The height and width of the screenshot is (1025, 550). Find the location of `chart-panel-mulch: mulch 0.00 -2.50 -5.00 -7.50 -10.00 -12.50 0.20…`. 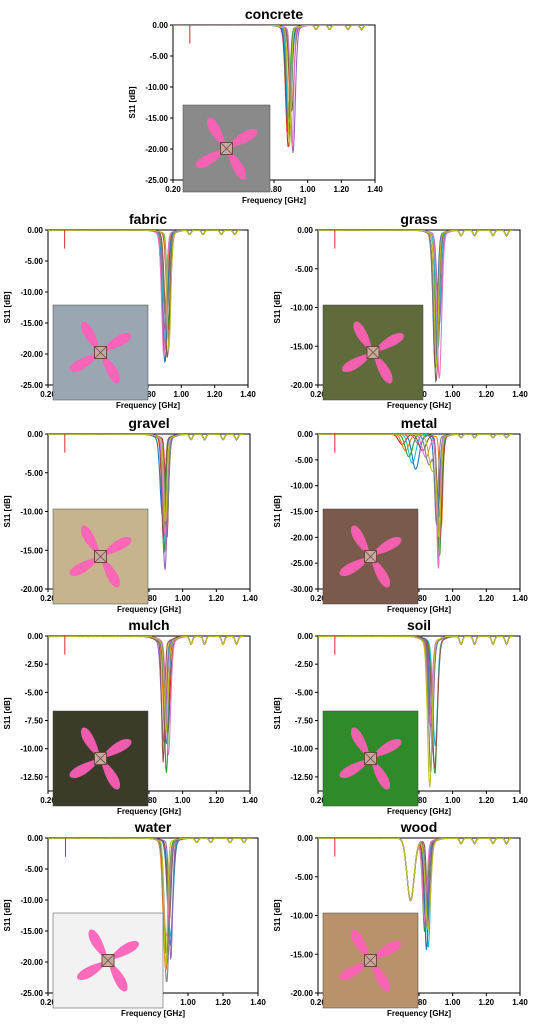

chart-panel-mulch: mulch 0.00 -2.50 -5.00 -7.50 -10.00 -12.50 0.20… is located at coordinates (130, 716).